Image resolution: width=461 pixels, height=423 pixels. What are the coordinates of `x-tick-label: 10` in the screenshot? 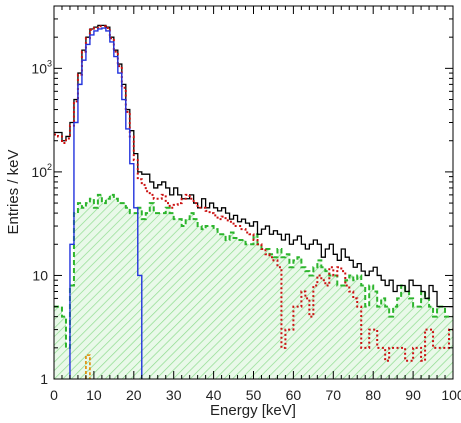 It's located at (94, 395).